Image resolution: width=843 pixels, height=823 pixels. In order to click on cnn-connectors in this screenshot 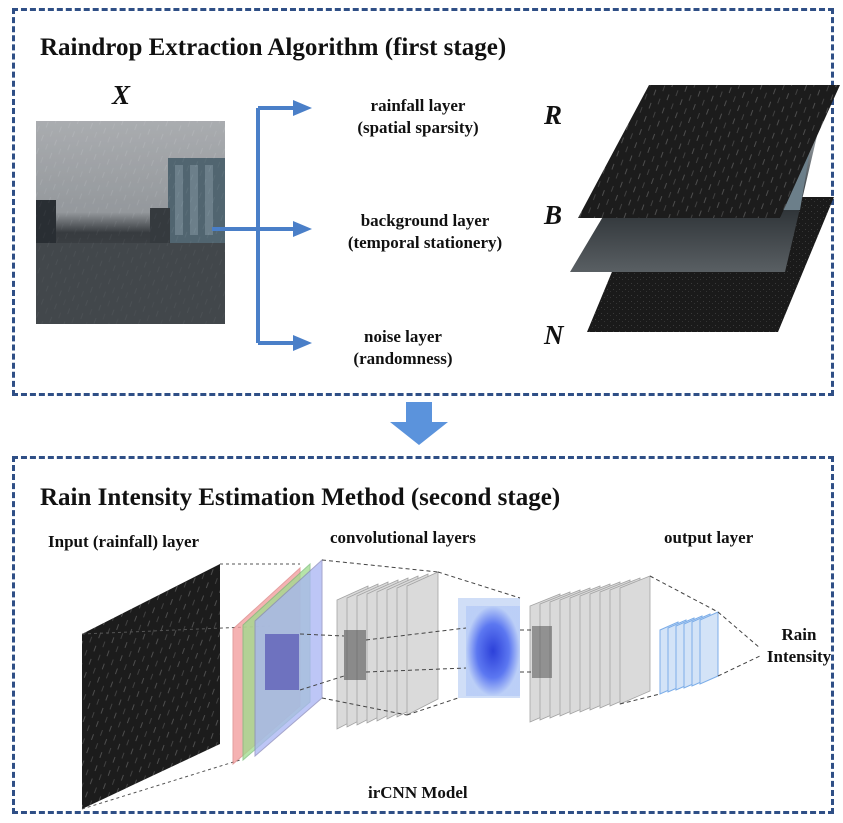, I will do `click(530, 637)`.